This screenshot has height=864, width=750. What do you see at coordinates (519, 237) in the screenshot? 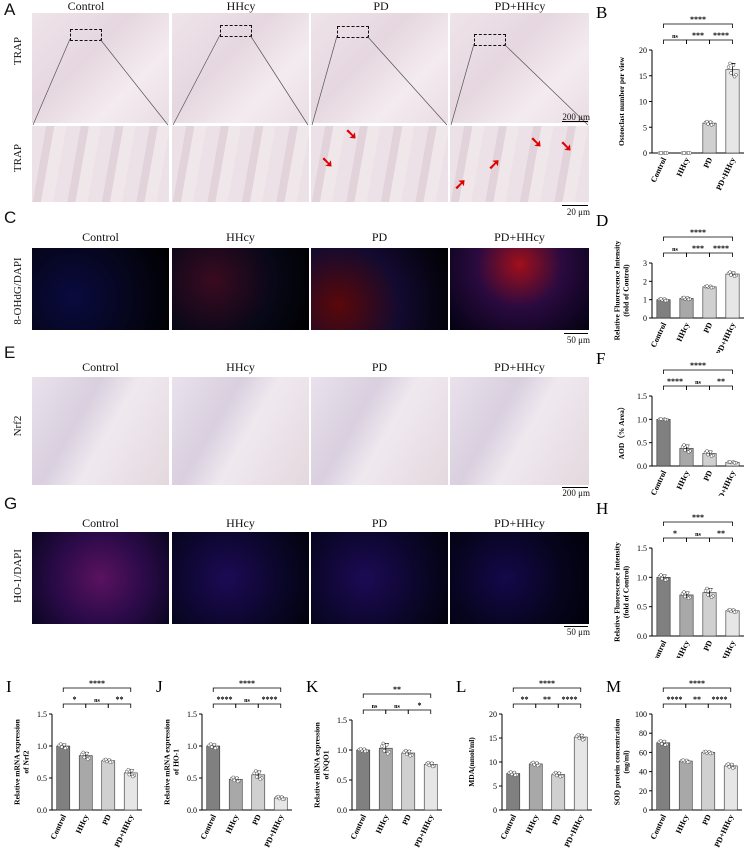
I see `c-title-pdhhcy: PD+HHcy` at bounding box center [519, 237].